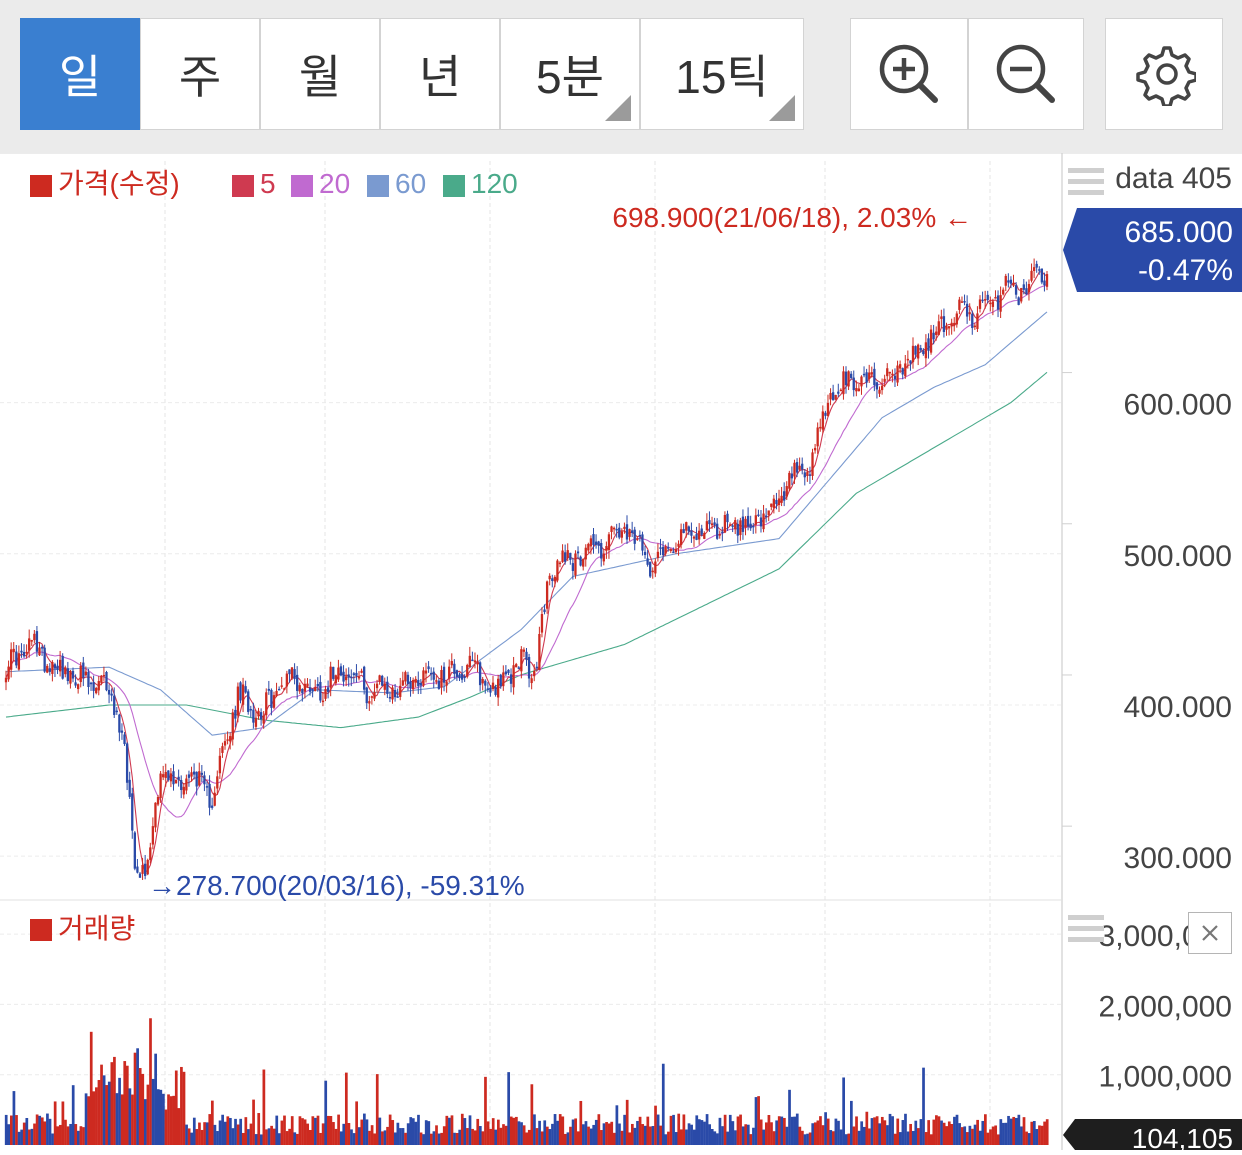  Describe the element at coordinates (80, 74) in the screenshot. I see `period-button-0: 일` at that location.